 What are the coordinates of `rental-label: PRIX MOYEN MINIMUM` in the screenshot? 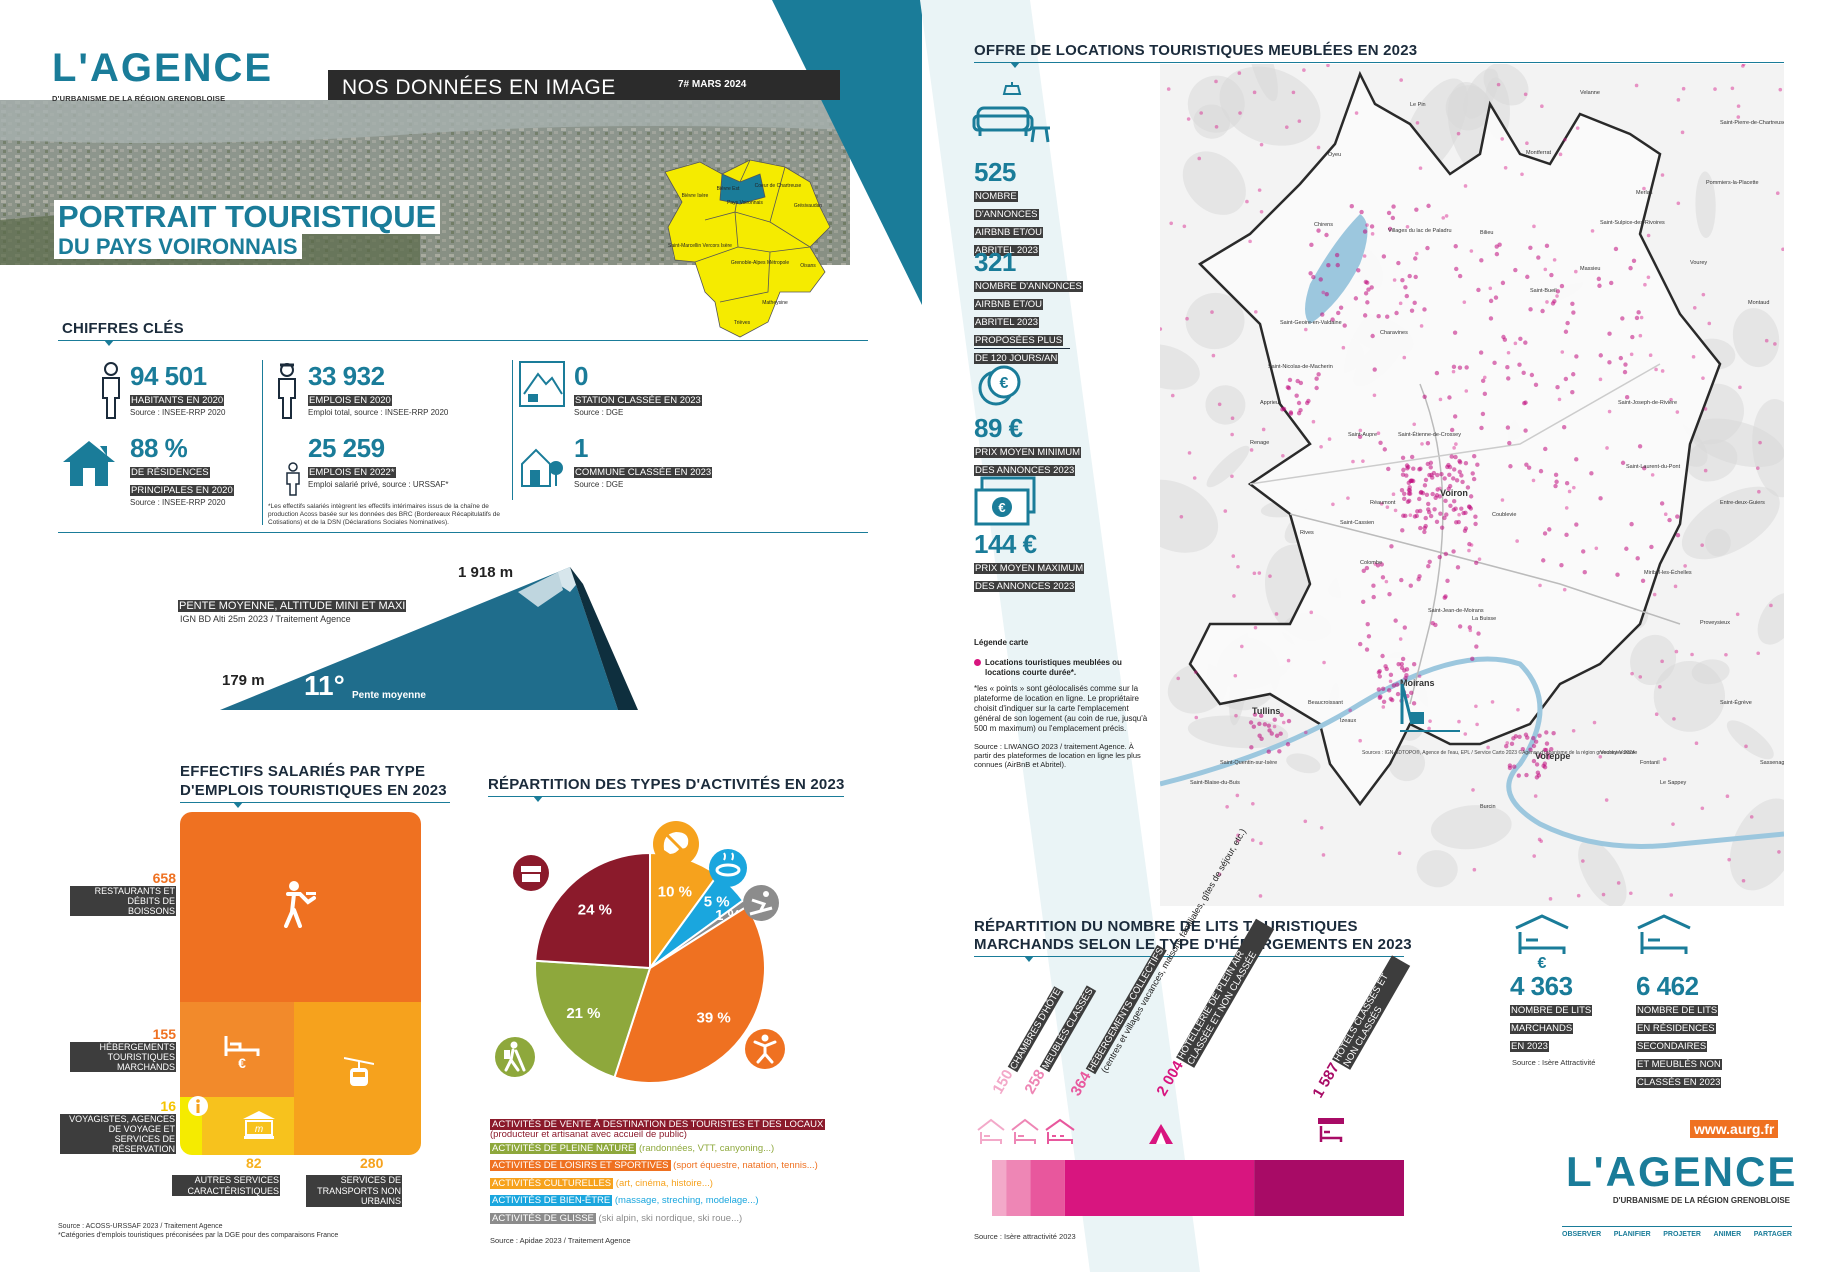 It's located at (1028, 452).